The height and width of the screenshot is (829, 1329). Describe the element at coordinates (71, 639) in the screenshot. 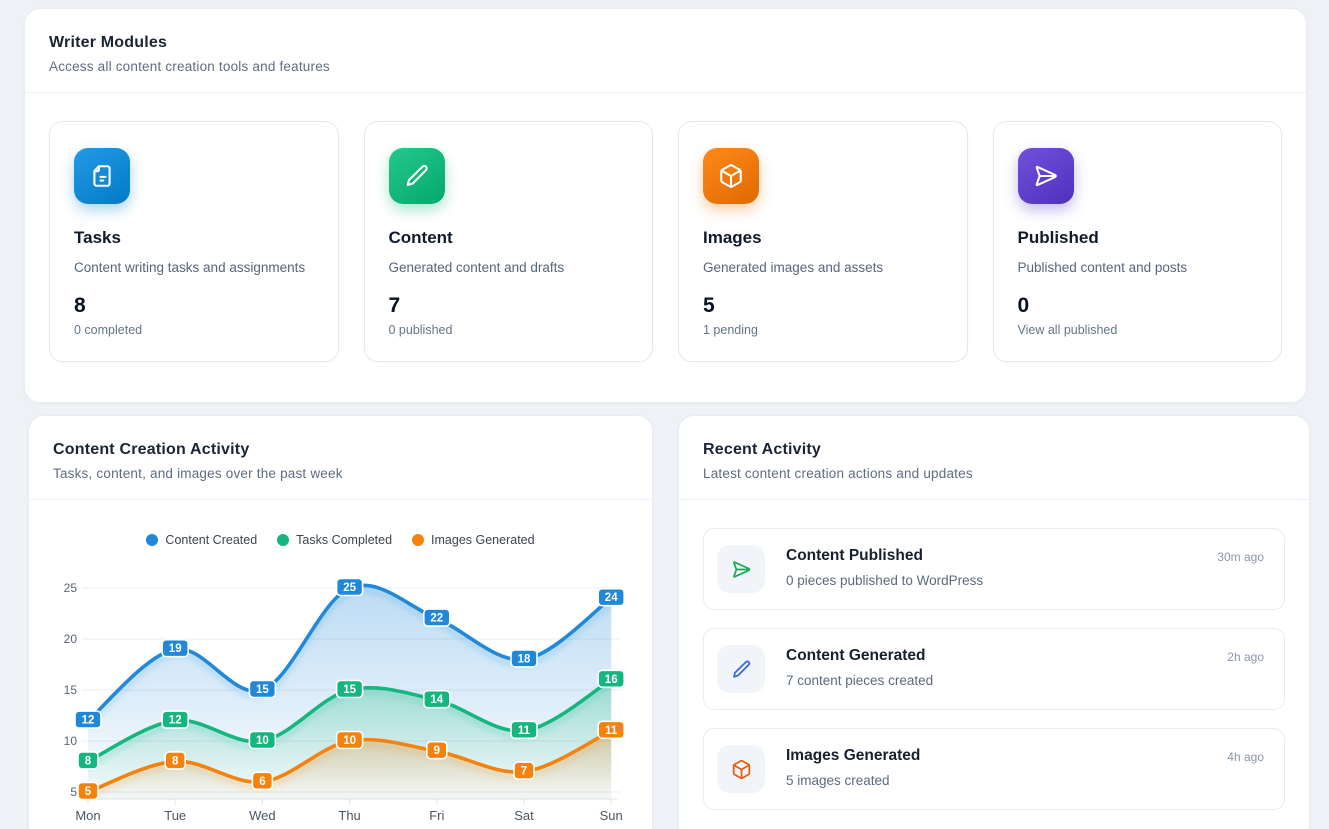

I see `y-axis-tick-label: 20` at that location.